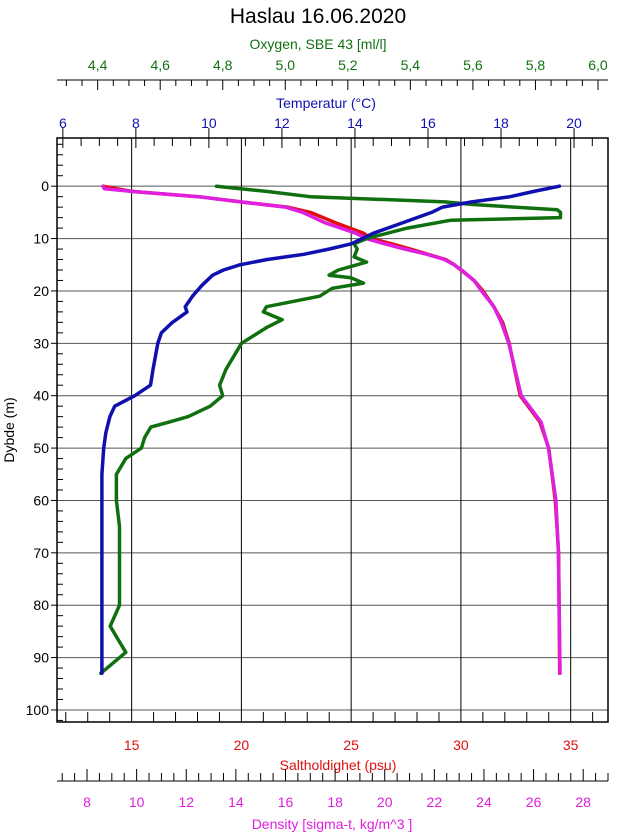 The image size is (638, 833). I want to click on oxygen-axis-label: Oxygen, SBE 43 [ml/l], so click(318, 44).